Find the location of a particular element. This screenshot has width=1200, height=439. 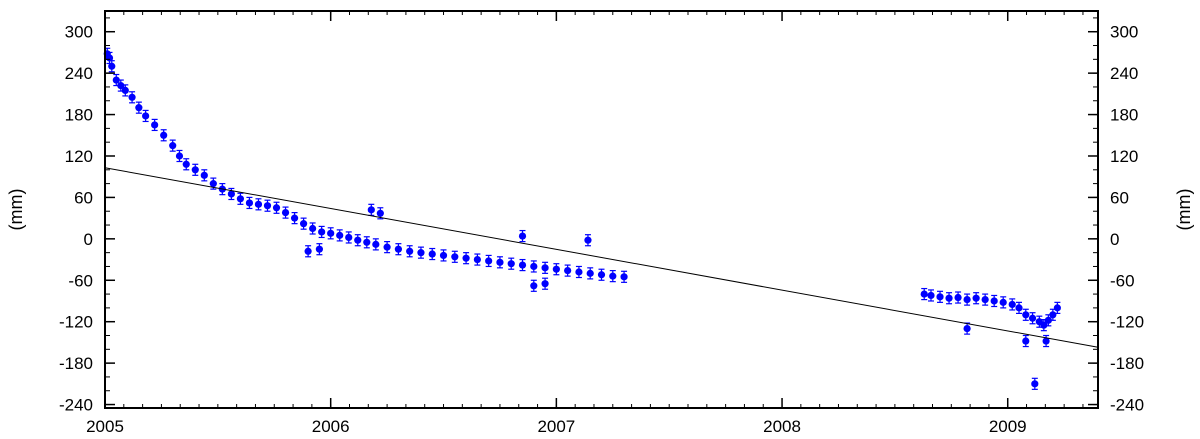

x-tick-label: 2007 is located at coordinates (556, 426).